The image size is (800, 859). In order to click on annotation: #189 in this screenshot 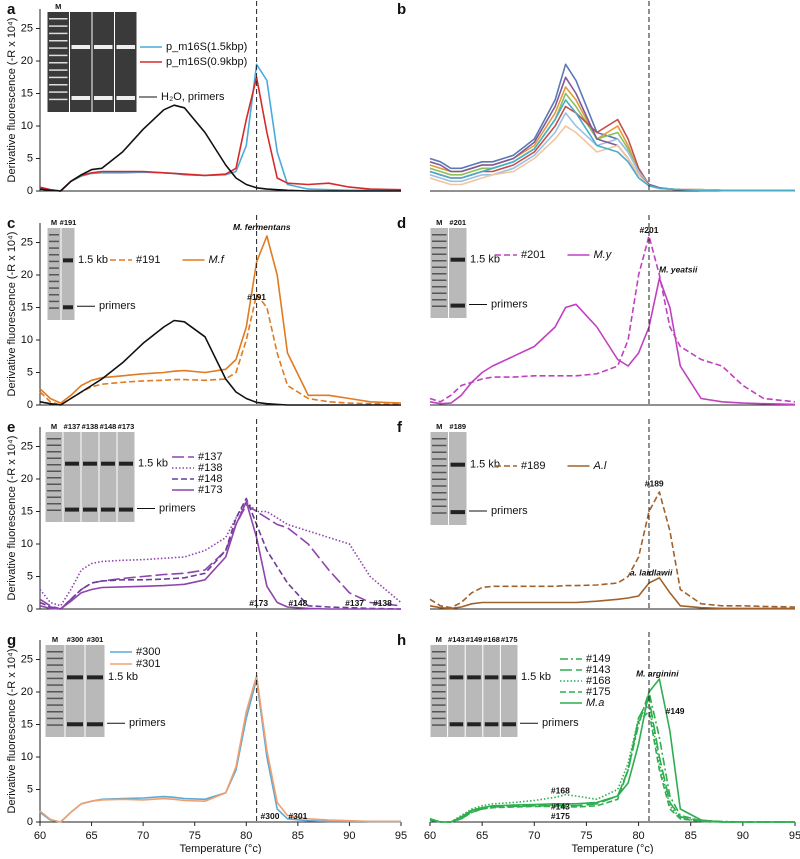, I will do `click(654, 483)`.